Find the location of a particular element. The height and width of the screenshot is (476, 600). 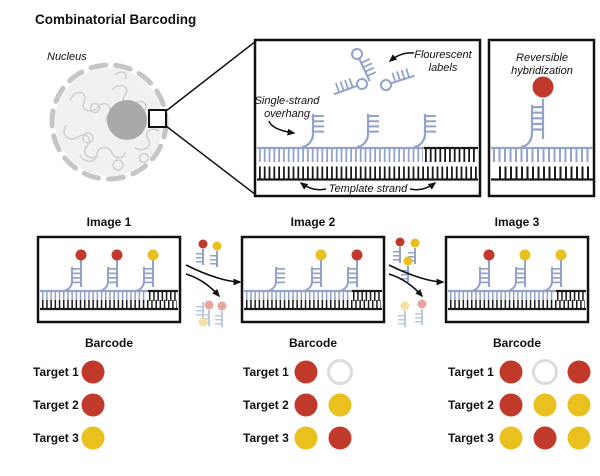

fluorophore-dot is located at coordinates (543, 87).